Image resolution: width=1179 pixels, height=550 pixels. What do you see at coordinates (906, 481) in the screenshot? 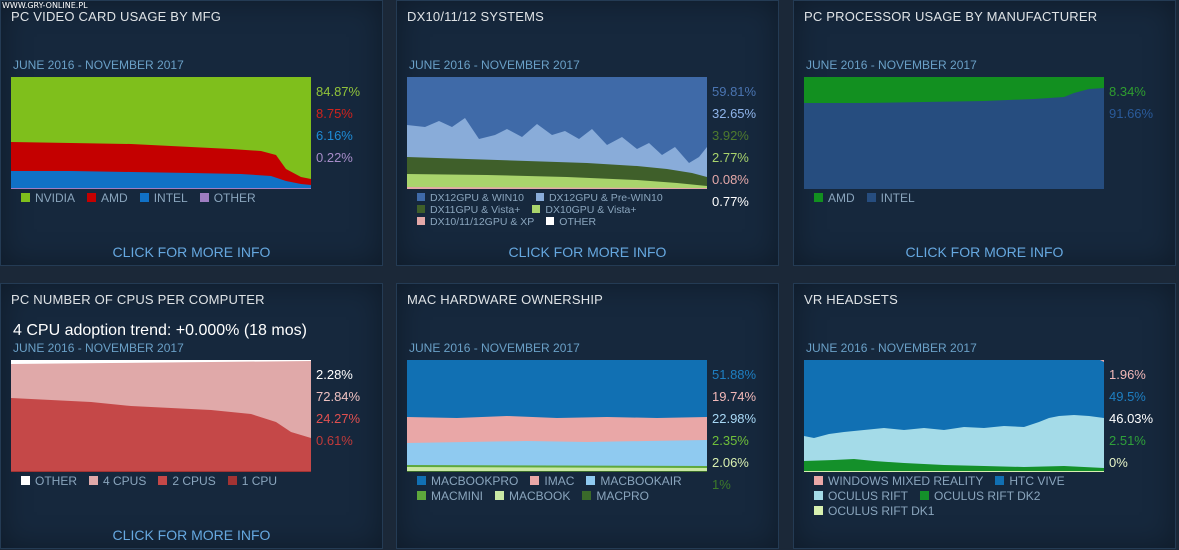
I see `legend-label: WINDOWS MIXED REALITY` at bounding box center [906, 481].